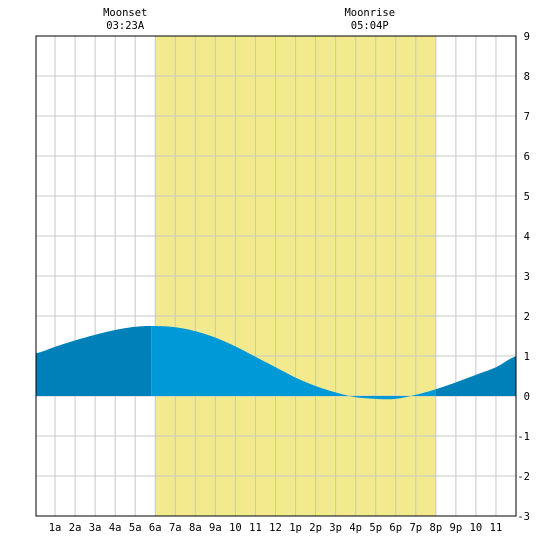  I want to click on x-tick-label: 8a, so click(195, 528).